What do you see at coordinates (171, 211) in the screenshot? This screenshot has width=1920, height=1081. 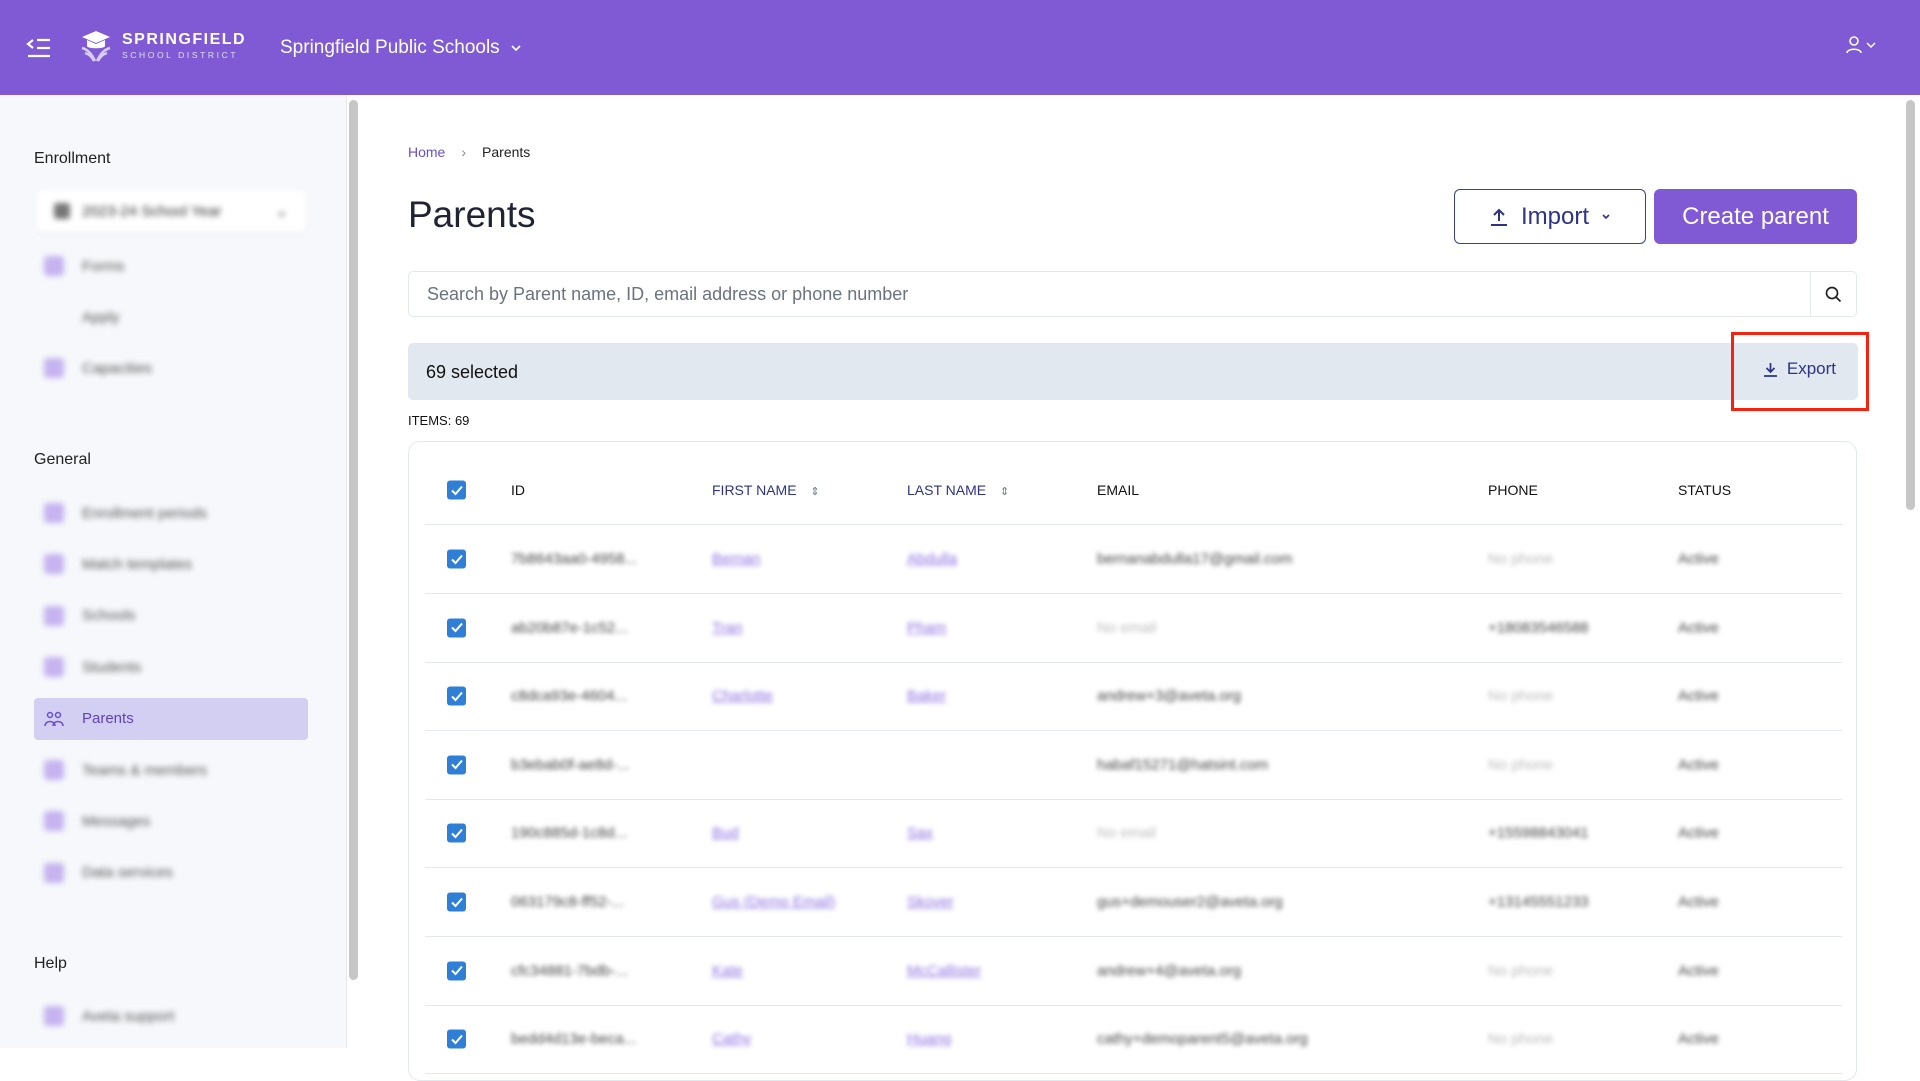 I see `school-year-select: 2023-24 School Year ⌄` at bounding box center [171, 211].